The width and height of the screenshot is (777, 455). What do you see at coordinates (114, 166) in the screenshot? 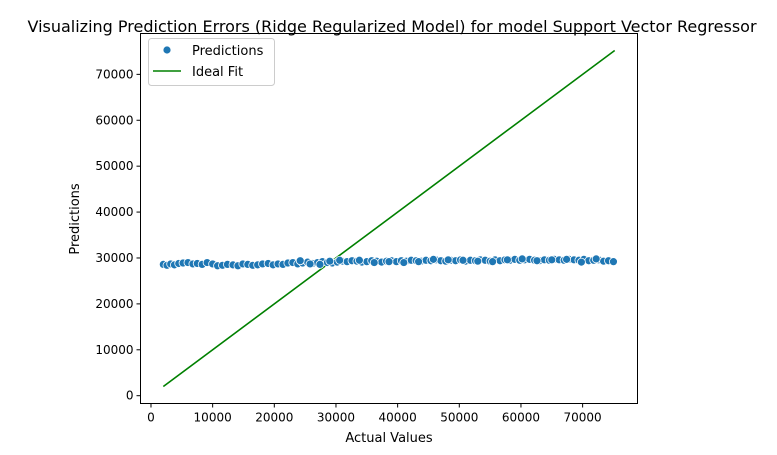
I see `y-tick-label: 50000` at bounding box center [114, 166].